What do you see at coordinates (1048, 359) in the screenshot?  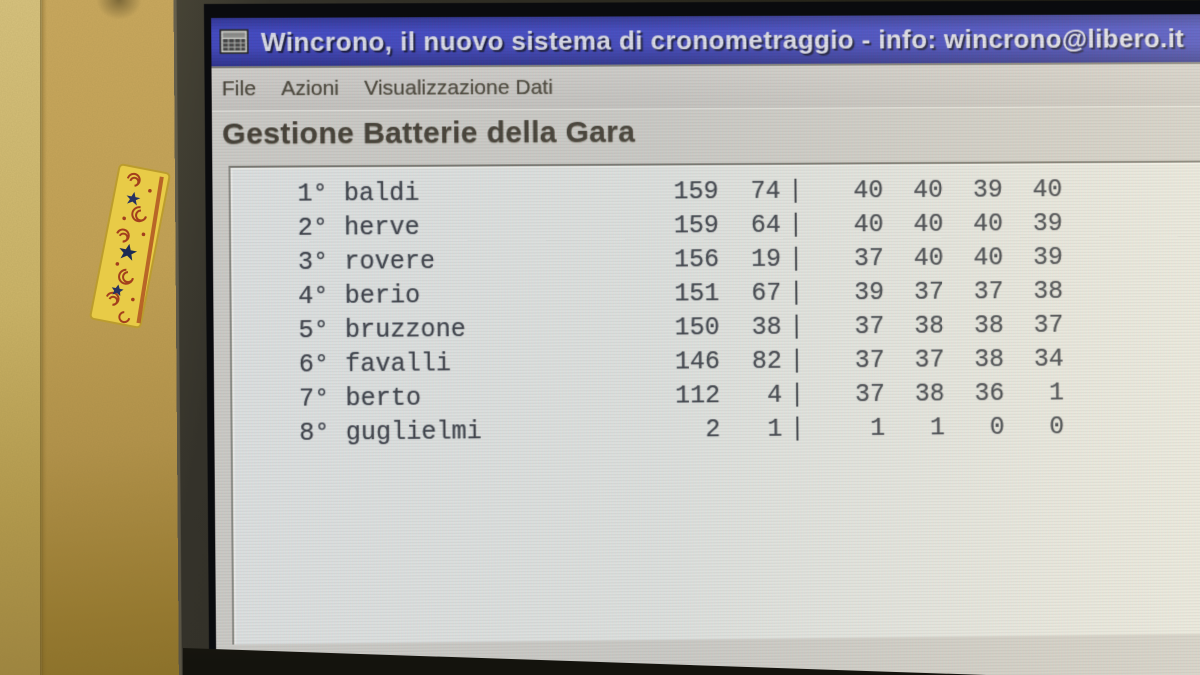 I see `lap-cell: 34` at bounding box center [1048, 359].